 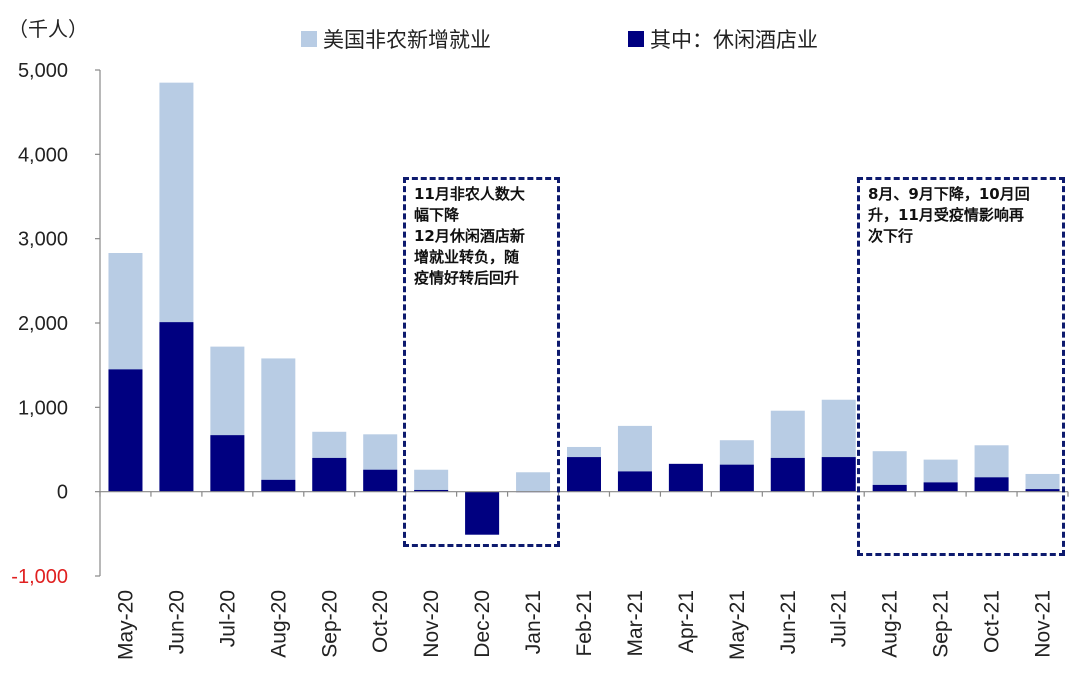 What do you see at coordinates (467, 257) in the screenshot?
I see `annotation-line: 增就业转负，随` at bounding box center [467, 257].